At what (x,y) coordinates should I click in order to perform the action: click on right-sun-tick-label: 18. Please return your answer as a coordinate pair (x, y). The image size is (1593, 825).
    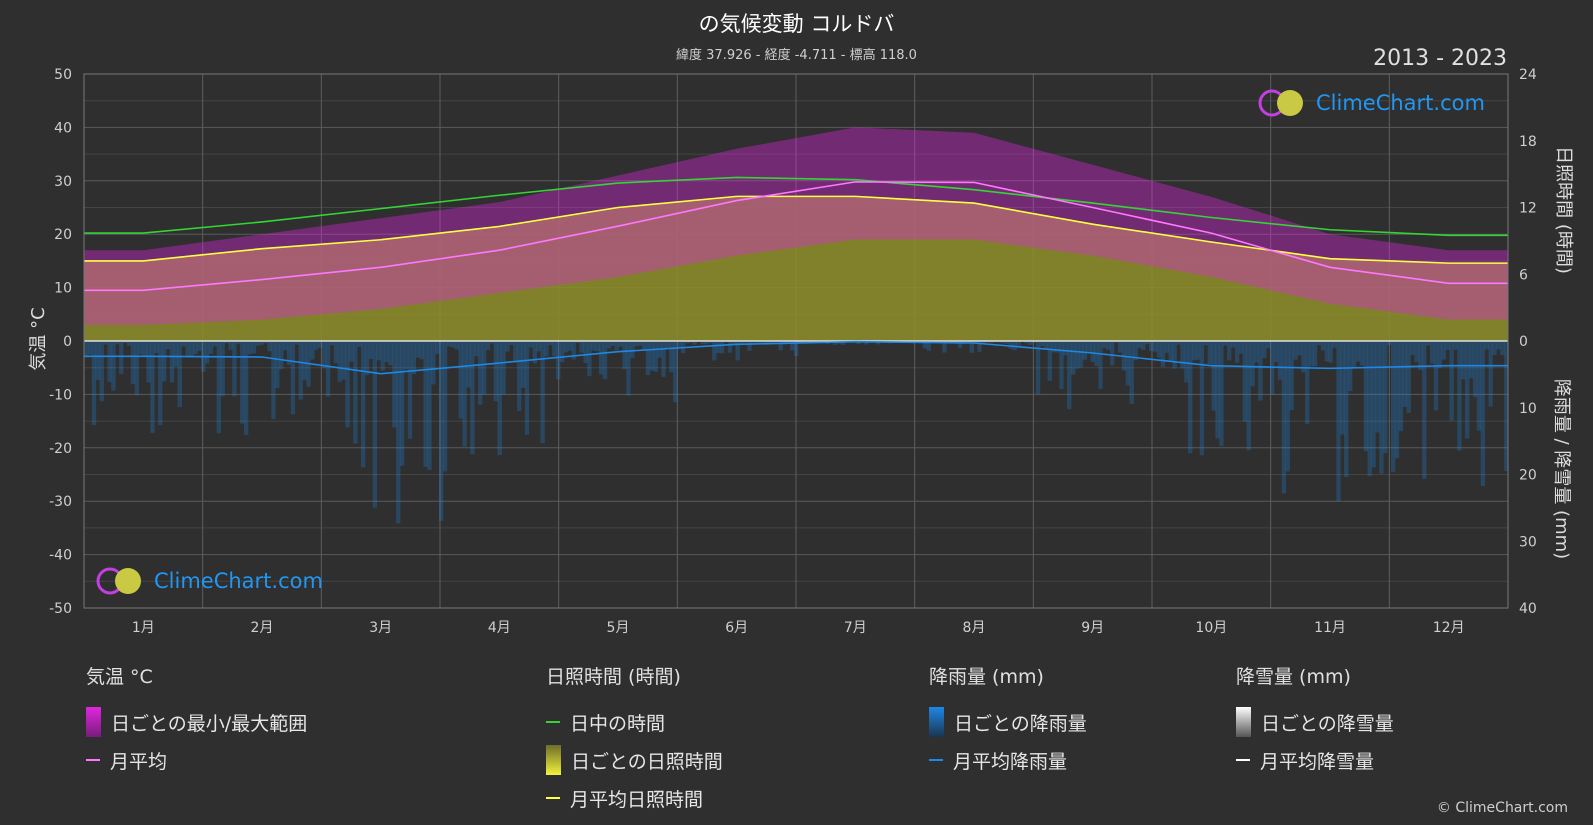
    Looking at the image, I should click on (1528, 142).